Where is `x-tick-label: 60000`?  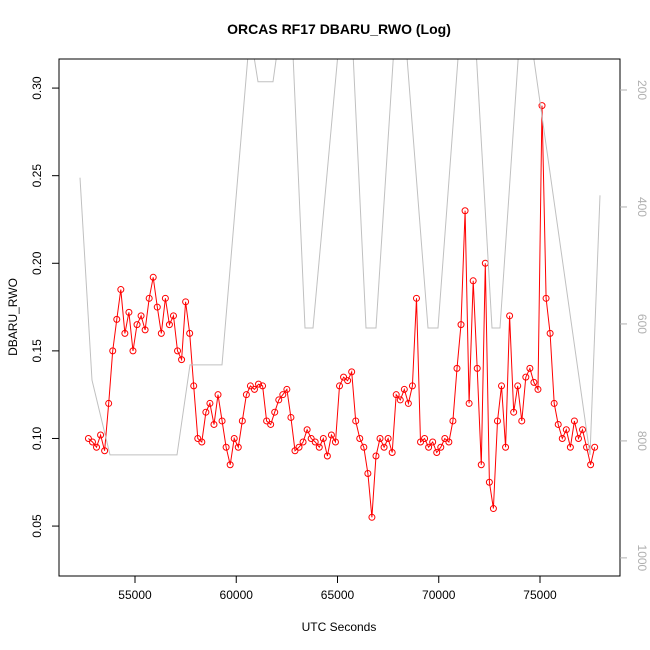 x-tick-label: 60000 is located at coordinates (237, 595).